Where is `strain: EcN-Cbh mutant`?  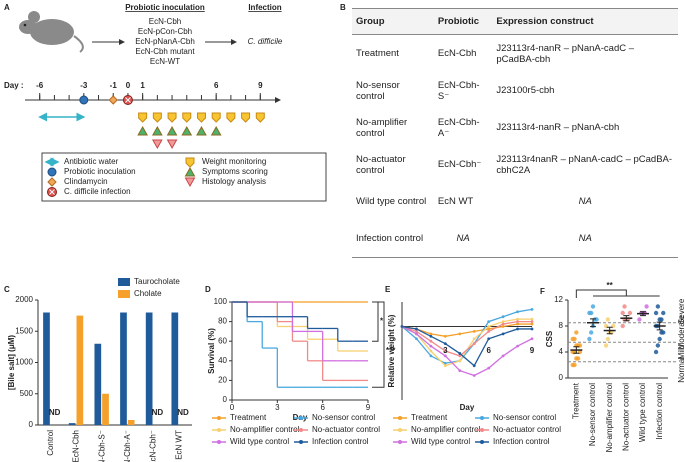 strain: EcN-Cbh mutant is located at coordinates (165, 51).